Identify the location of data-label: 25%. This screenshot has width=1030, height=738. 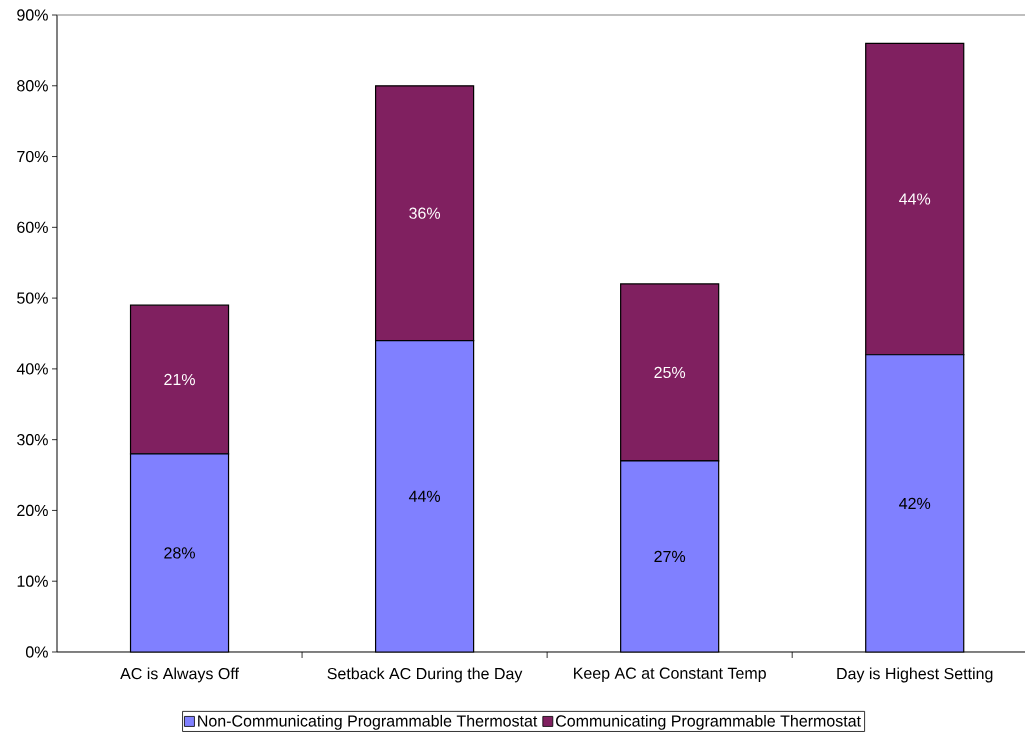
(670, 372).